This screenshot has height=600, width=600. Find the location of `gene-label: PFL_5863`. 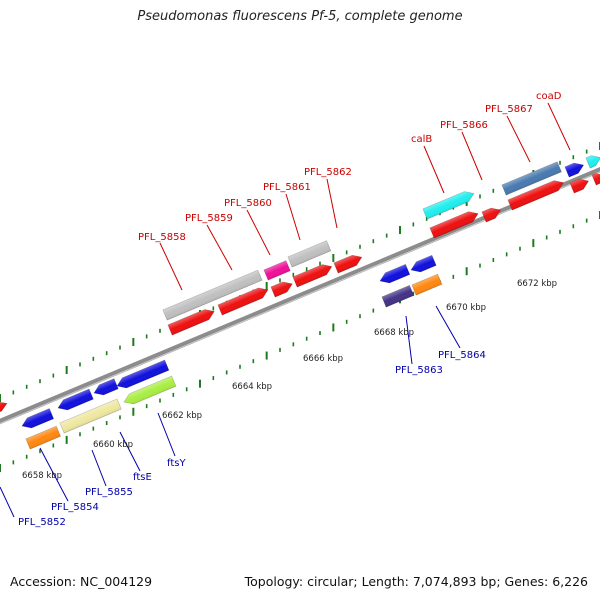

gene-label: PFL_5863 is located at coordinates (419, 370).